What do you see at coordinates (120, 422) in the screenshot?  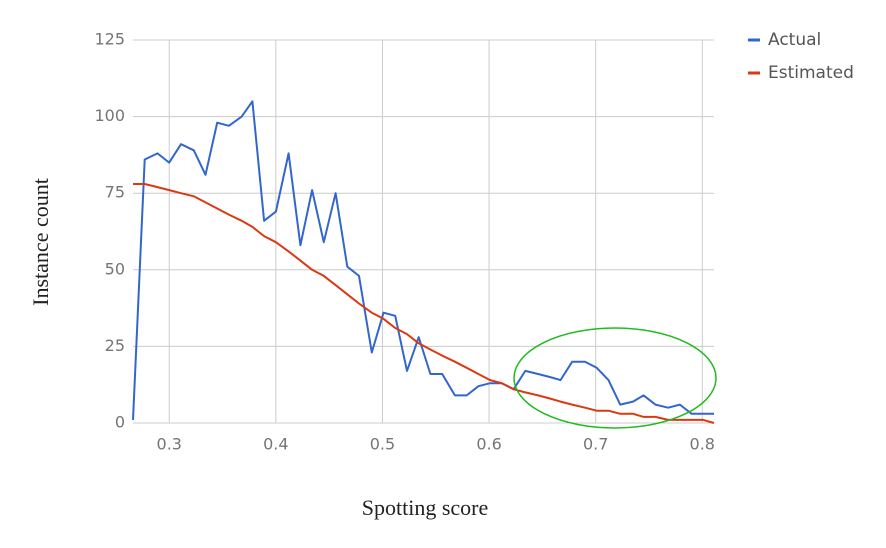 I see `y-tick-label: 0` at bounding box center [120, 422].